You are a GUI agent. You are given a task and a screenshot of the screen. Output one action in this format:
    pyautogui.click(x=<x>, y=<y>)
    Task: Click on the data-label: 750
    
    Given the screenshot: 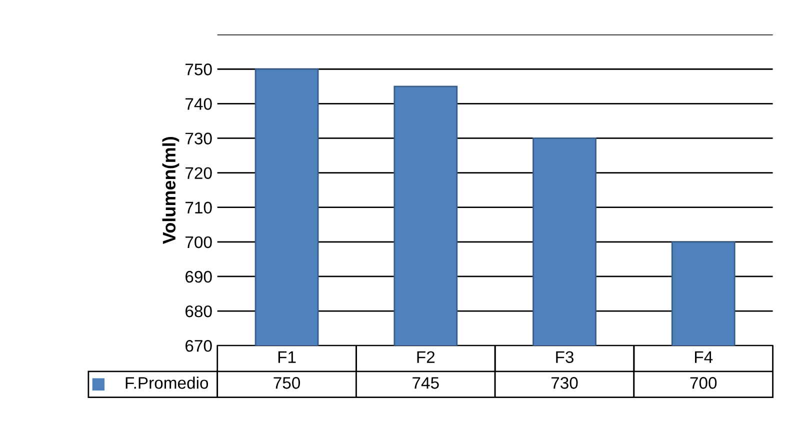 What is the action you would take?
    pyautogui.click(x=287, y=383)
    